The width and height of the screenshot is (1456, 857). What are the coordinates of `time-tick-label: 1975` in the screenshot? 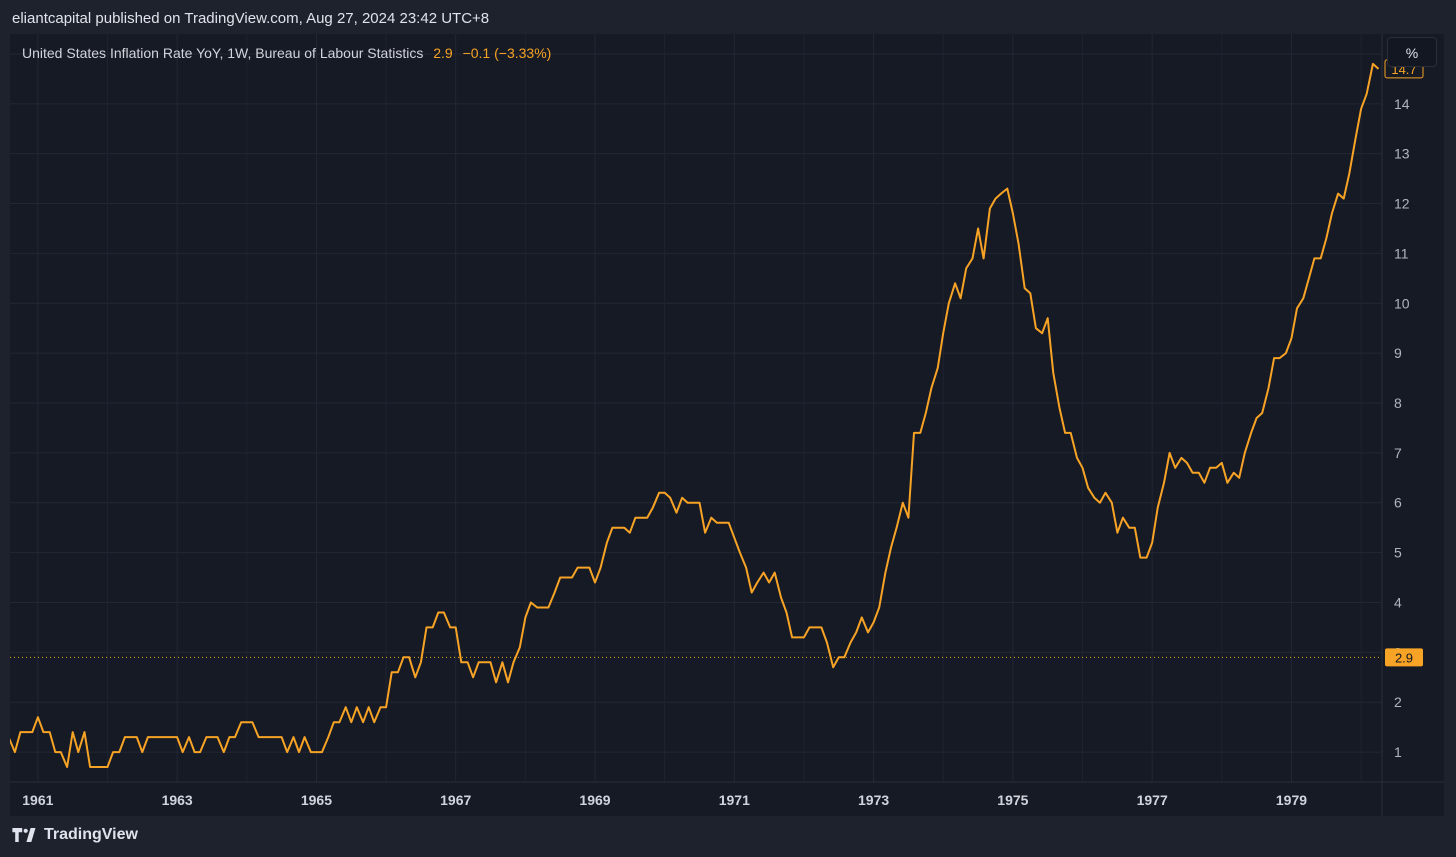 It's located at (1012, 800).